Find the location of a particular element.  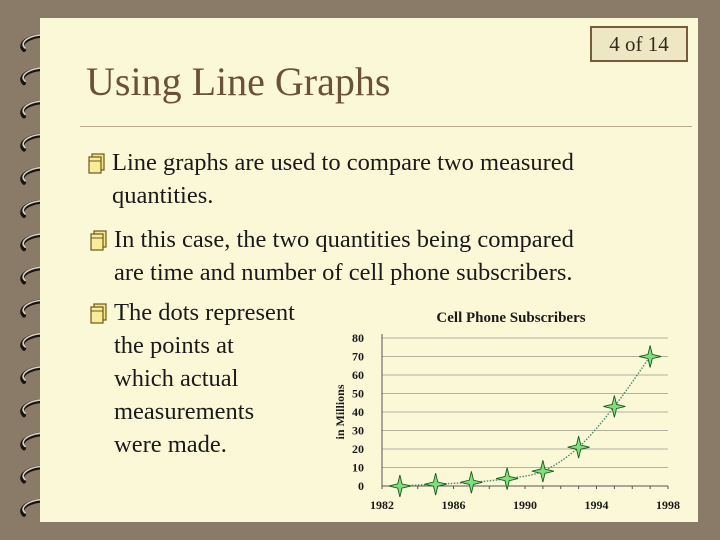

slide-counter: 4 of 14 is located at coordinates (639, 44).